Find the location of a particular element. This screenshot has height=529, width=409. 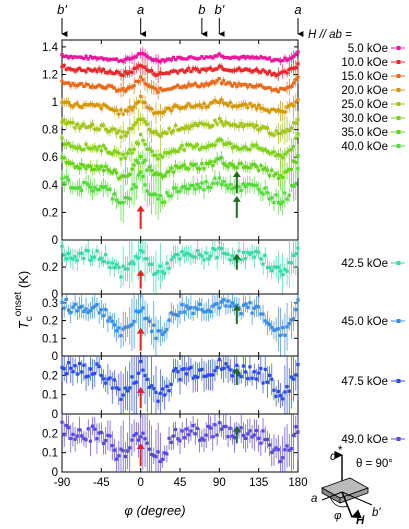

panel-4-ytick-label-2: 0.2 is located at coordinates (50, 434).